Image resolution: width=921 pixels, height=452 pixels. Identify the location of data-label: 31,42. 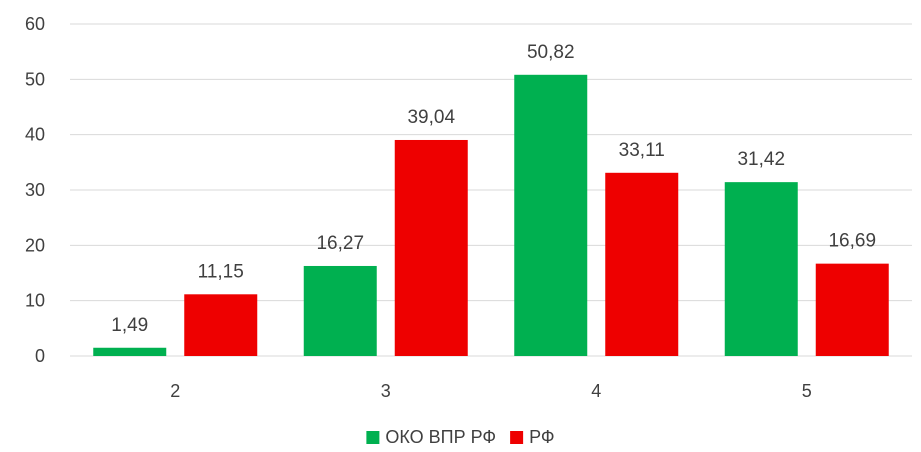
(761, 159).